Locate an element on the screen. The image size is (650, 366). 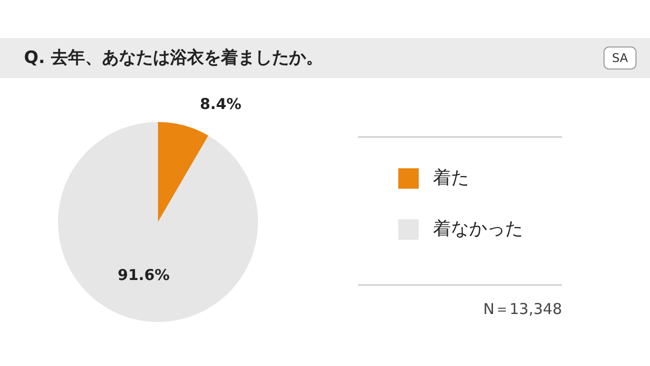
data-label: 91.6% is located at coordinates (144, 275).